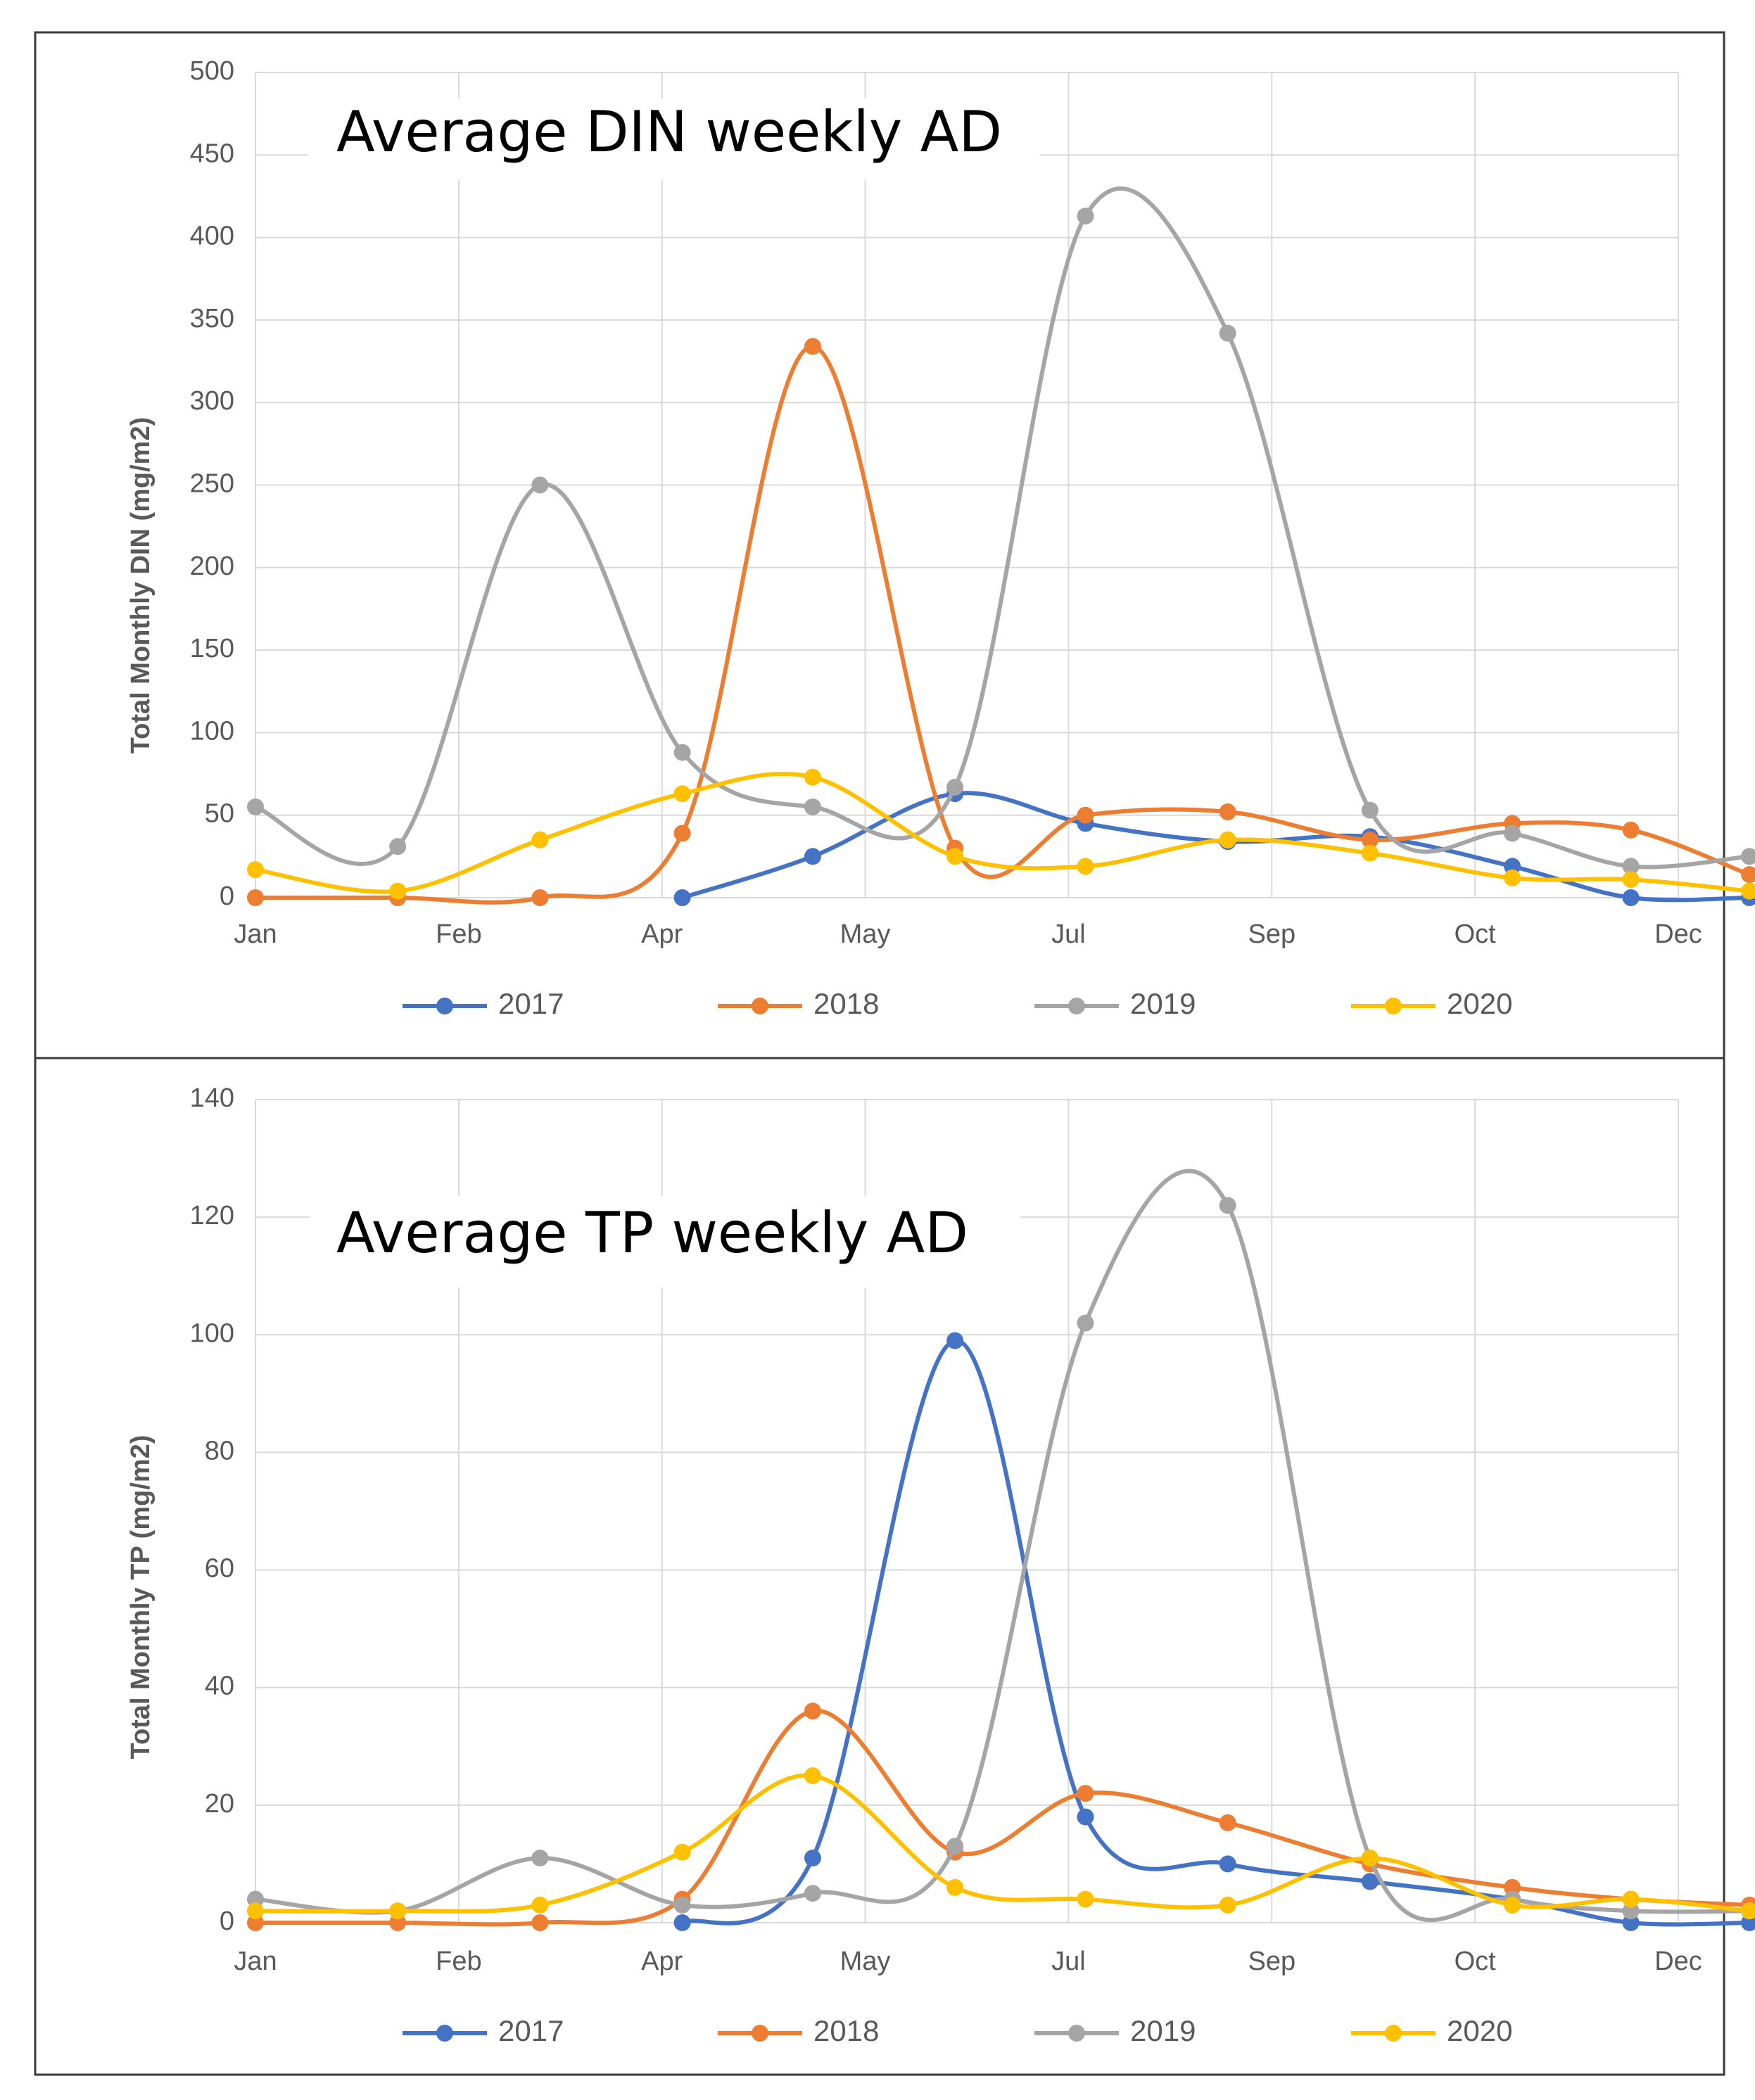 The height and width of the screenshot is (2100, 1755). What do you see at coordinates (1115, 1004) in the screenshot?
I see `din-legend-item-2019: 2019` at bounding box center [1115, 1004].